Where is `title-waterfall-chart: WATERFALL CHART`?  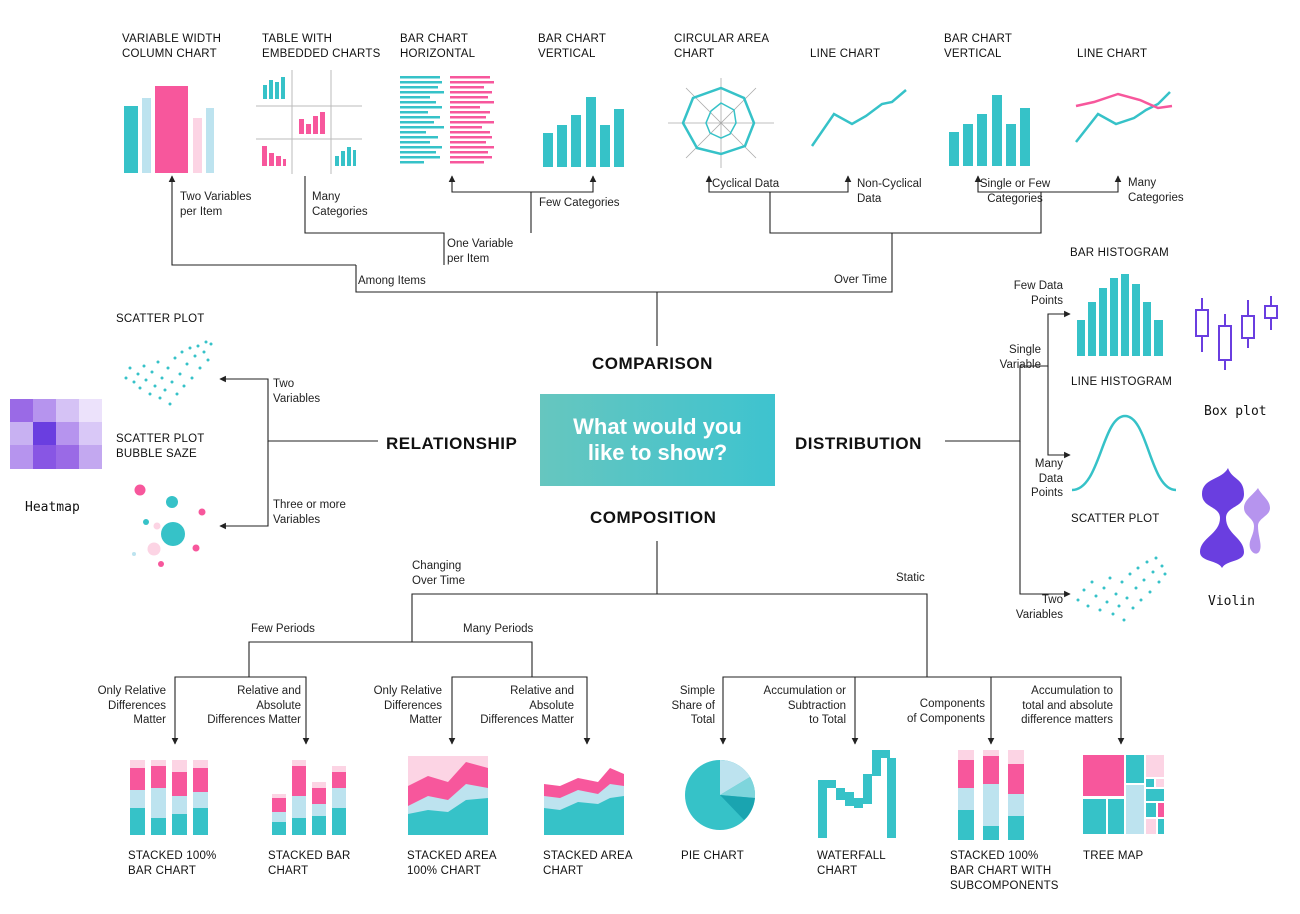 title-waterfall-chart: WATERFALL CHART is located at coordinates (851, 863).